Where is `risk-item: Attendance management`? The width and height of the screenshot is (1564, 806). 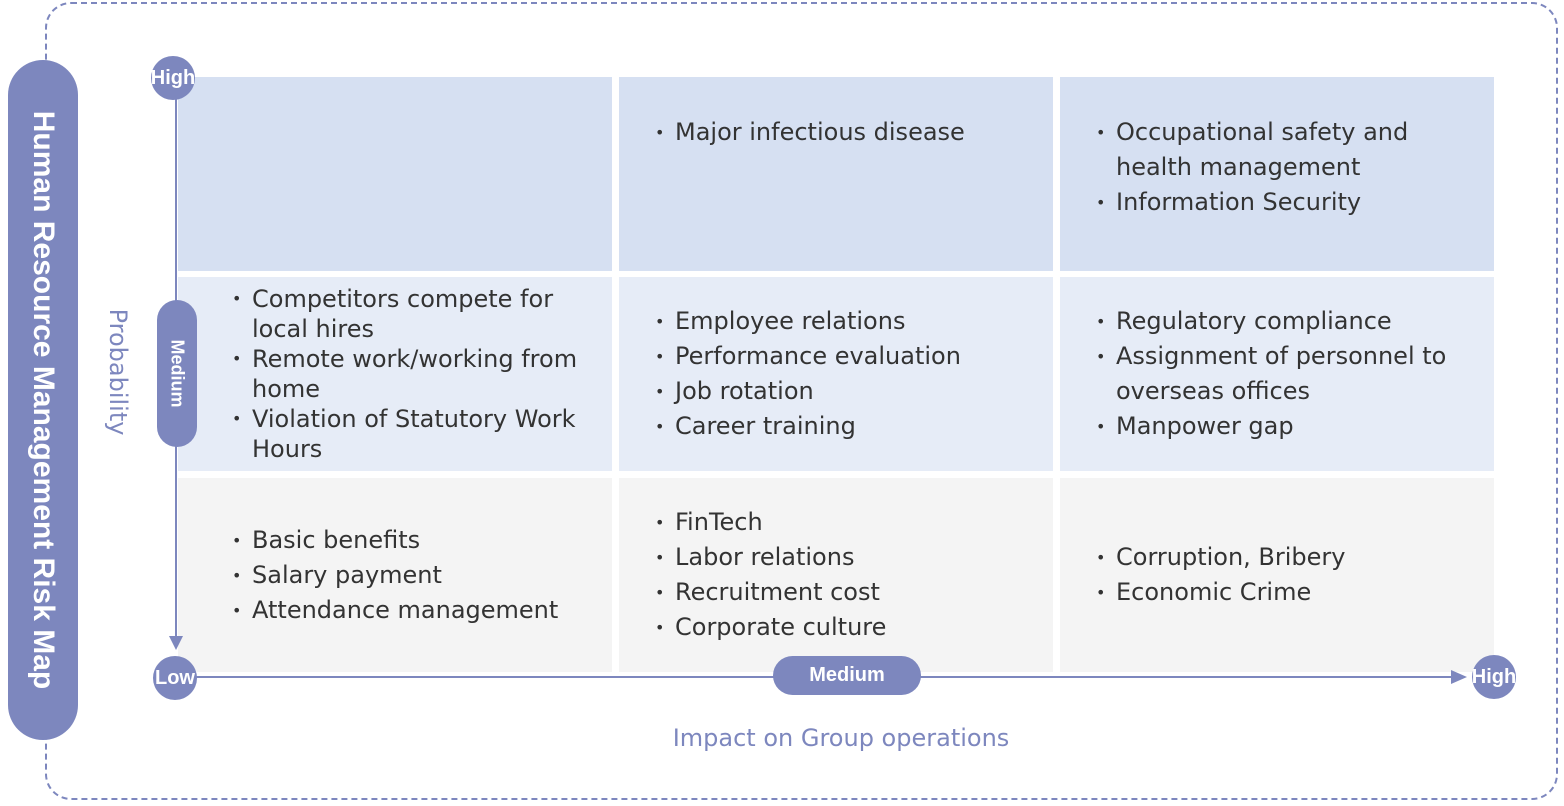 risk-item: Attendance management is located at coordinates (417, 610).